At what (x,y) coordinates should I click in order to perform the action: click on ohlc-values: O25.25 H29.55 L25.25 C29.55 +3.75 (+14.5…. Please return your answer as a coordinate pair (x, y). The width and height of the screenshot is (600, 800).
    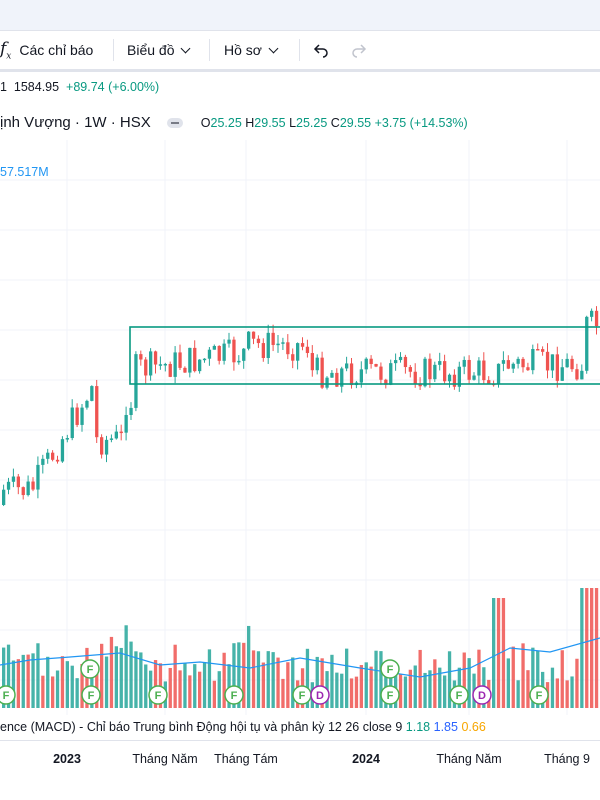
    Looking at the image, I should click on (334, 122).